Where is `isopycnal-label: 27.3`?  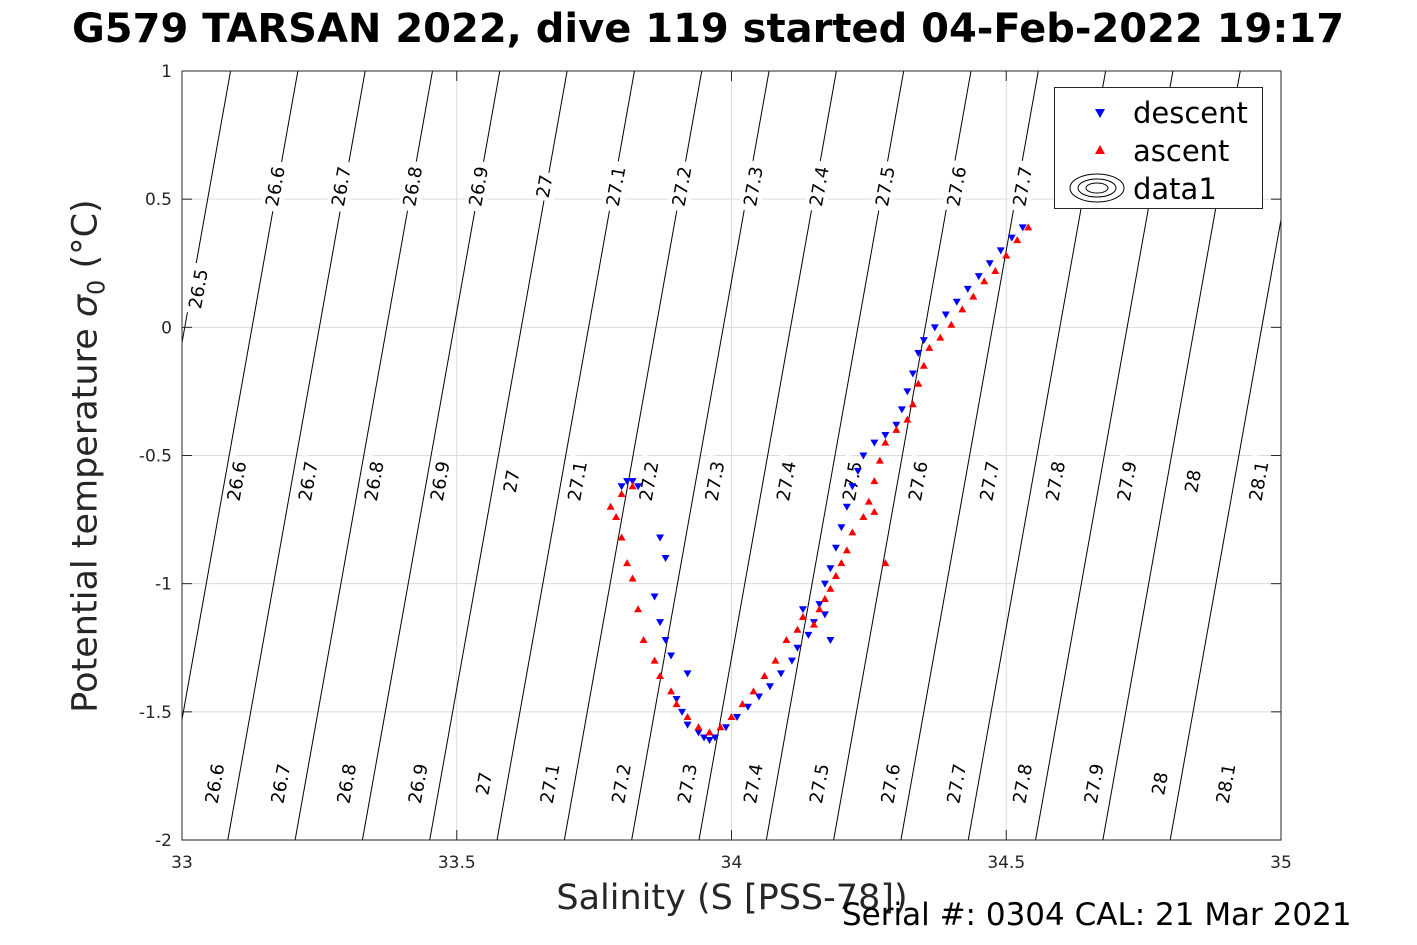
isopycnal-label: 27.3 is located at coordinates (753, 186).